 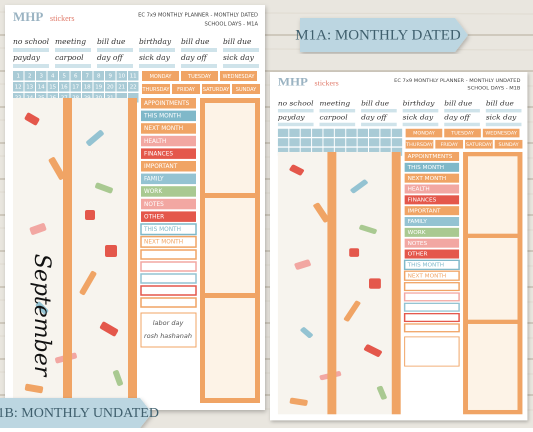 What do you see at coordinates (418, 117) in the screenshot?
I see `word-sticker: sick day` at bounding box center [418, 117].